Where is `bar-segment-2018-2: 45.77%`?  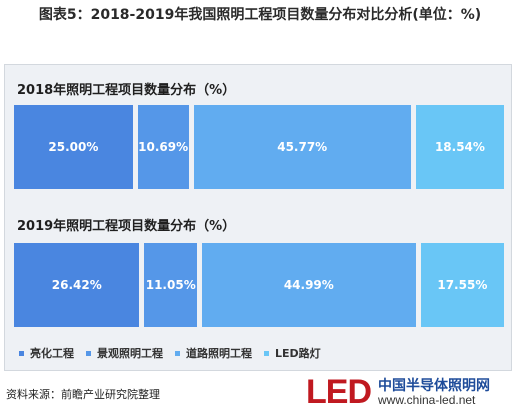
bar-segment-2018-2: 45.77% is located at coordinates (302, 147).